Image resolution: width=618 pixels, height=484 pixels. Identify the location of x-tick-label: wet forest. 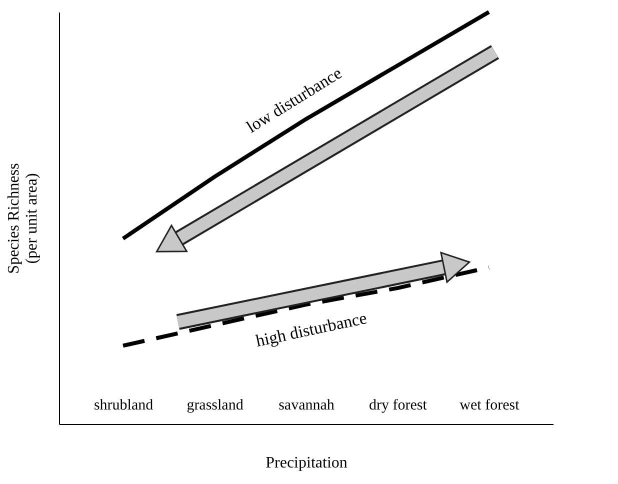
(490, 406).